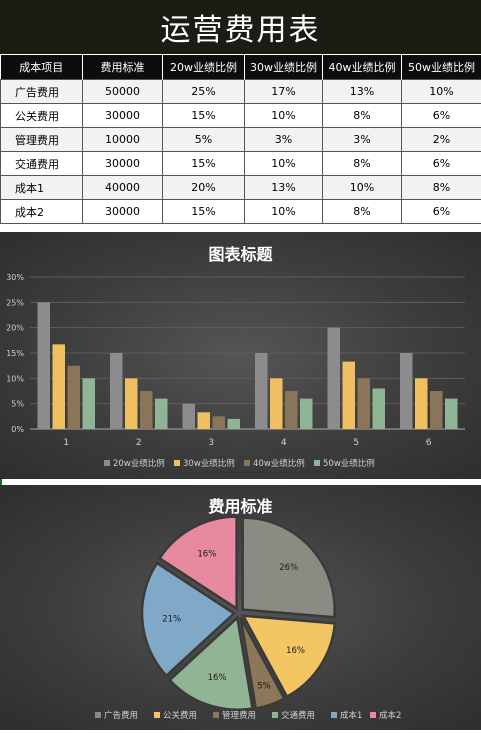 The height and width of the screenshot is (734, 481). I want to click on legend-label: 管理费用, so click(239, 715).